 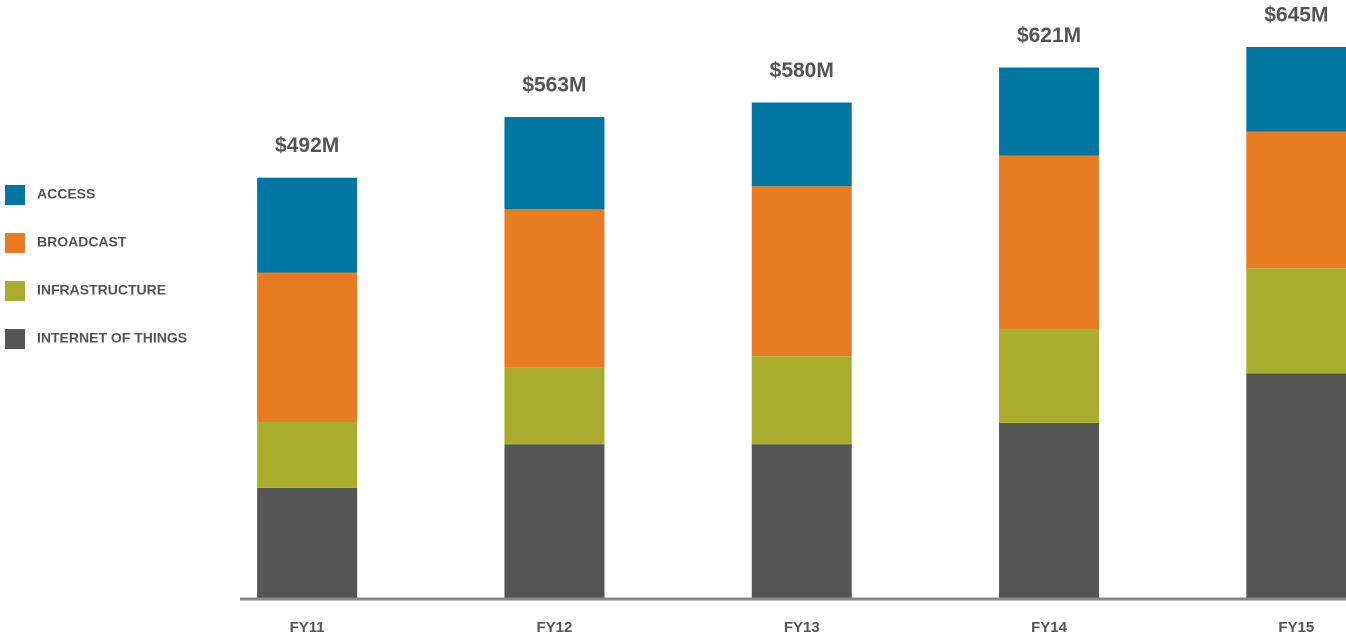 What do you see at coordinates (307, 145) in the screenshot?
I see `total-label: $492M` at bounding box center [307, 145].